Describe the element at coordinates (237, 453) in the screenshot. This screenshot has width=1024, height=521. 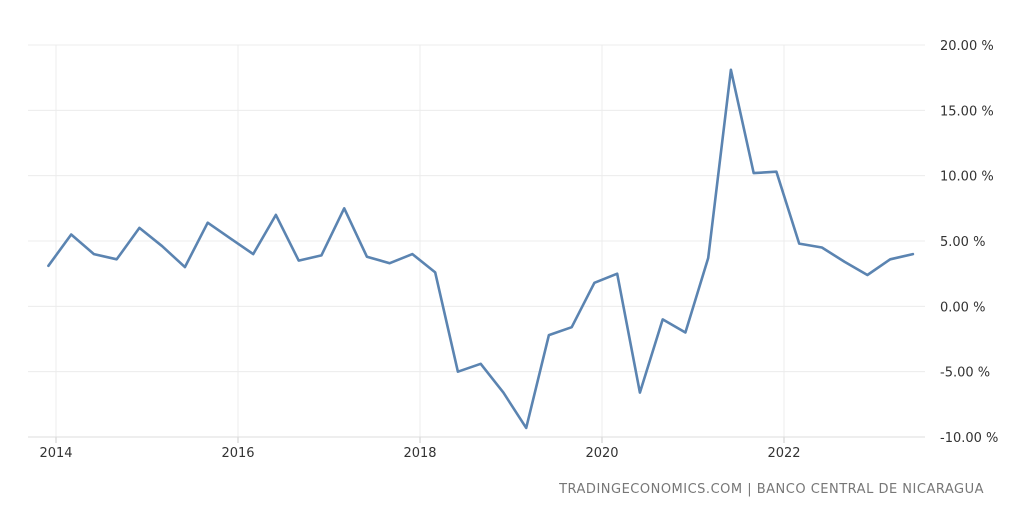
I see `x-tick-label: 2016` at that location.